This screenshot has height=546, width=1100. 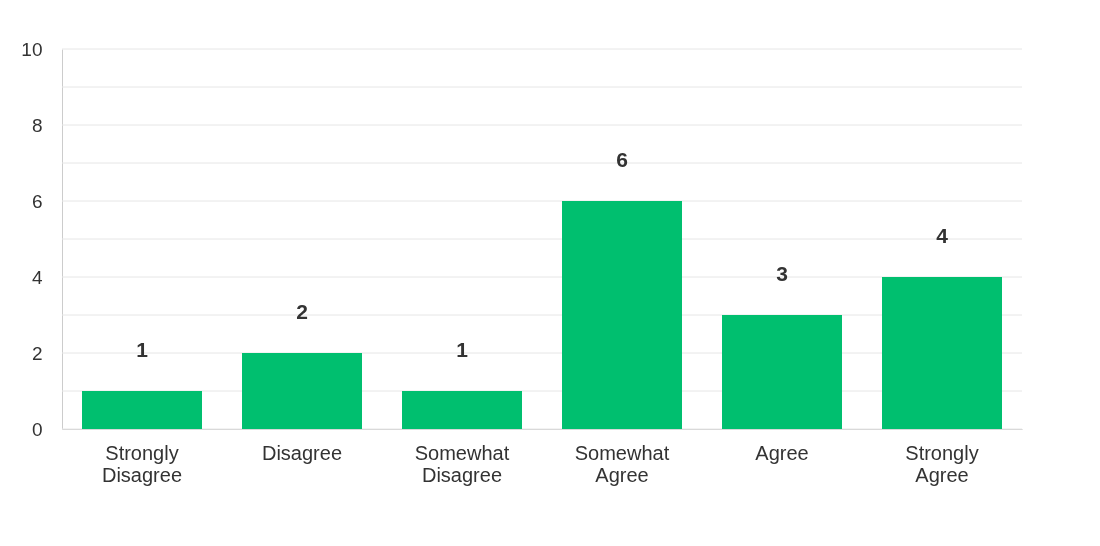 What do you see at coordinates (37, 277) in the screenshot?
I see `y-tick-label: 4` at bounding box center [37, 277].